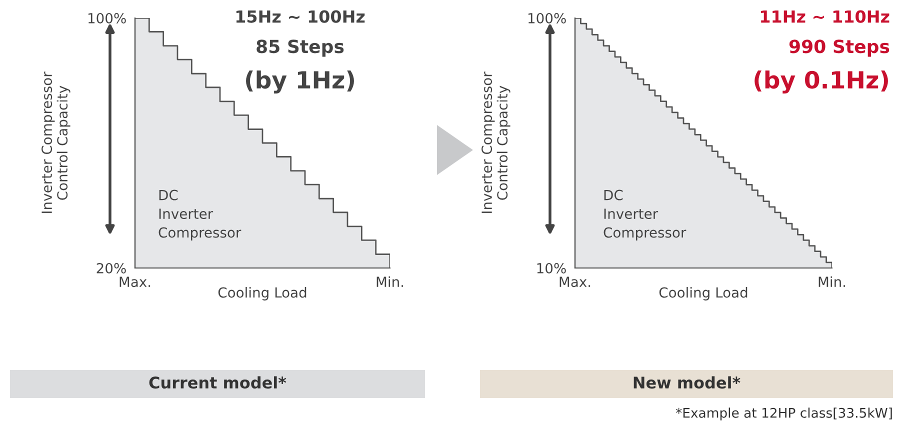 The image size is (901, 425). I want to click on annotation: 990 Steps, so click(839, 48).